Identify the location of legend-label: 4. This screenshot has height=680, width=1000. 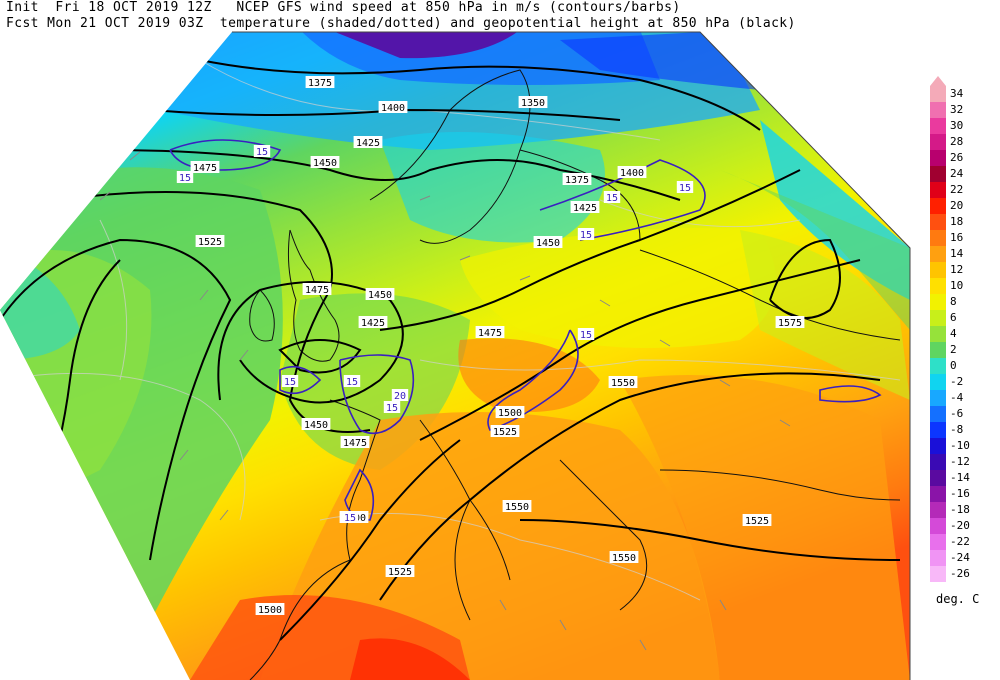
(953, 333).